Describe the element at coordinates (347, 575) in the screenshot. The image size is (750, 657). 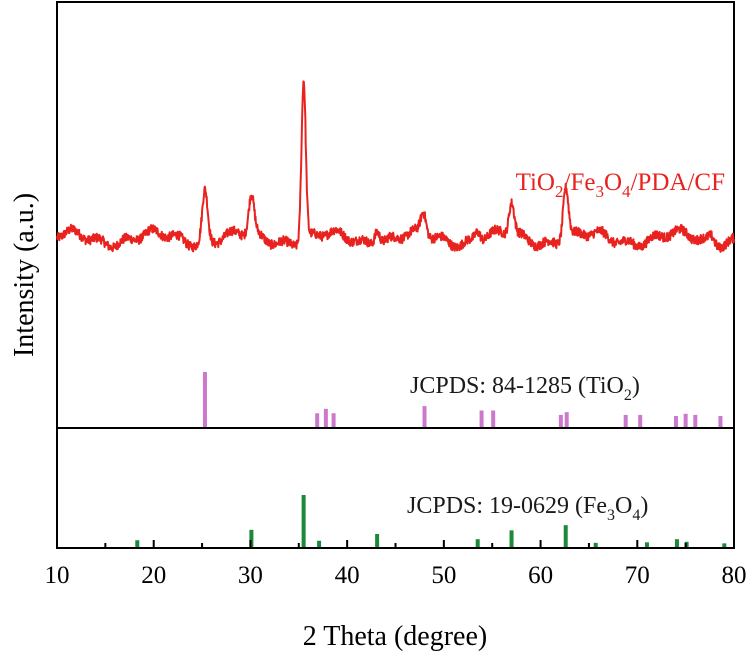
I see `x-tick-label: 40` at that location.